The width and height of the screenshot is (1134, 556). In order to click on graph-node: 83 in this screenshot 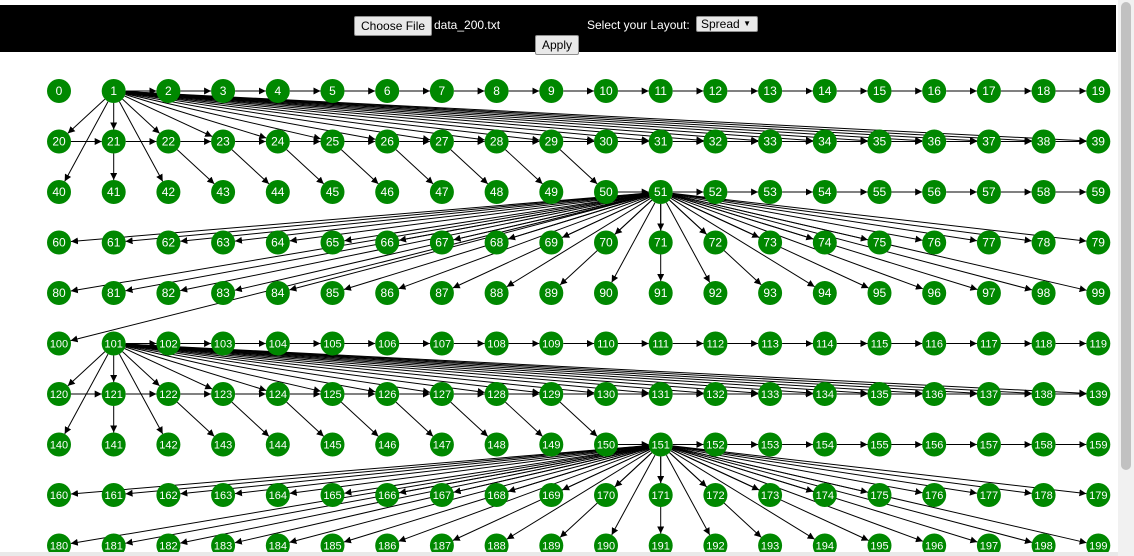, I will do `click(223, 293)`.